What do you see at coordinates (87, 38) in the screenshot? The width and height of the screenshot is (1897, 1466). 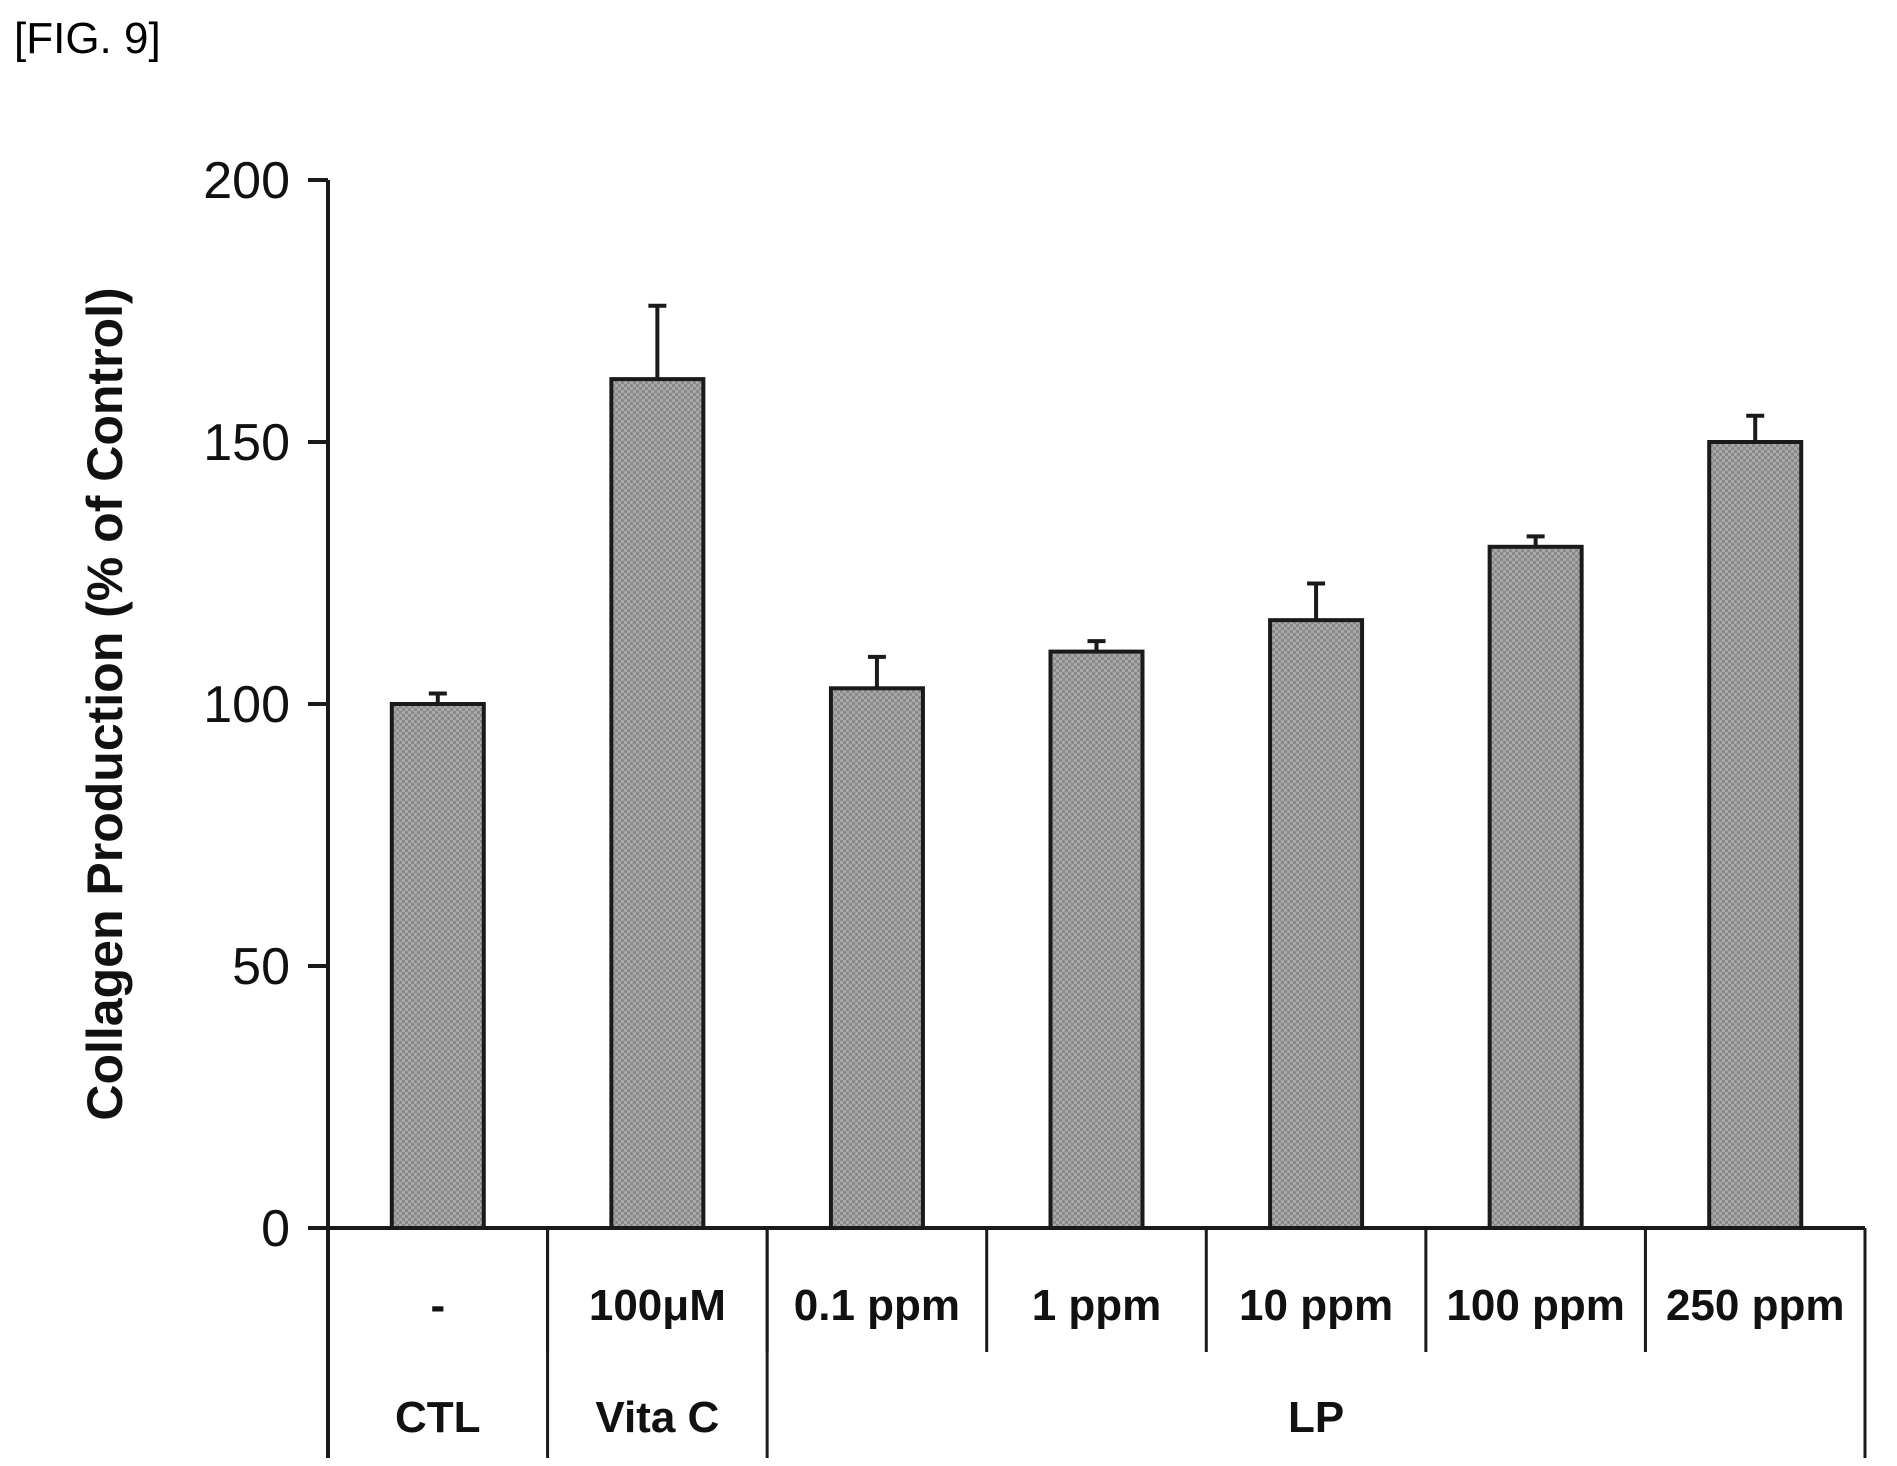 I see `figure-label: [FIG. 9]` at bounding box center [87, 38].